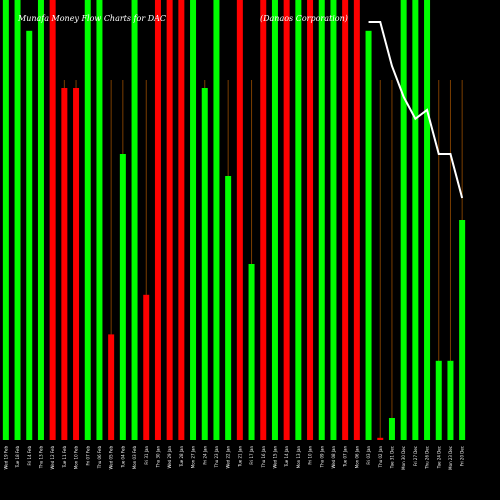  I want to click on trend-line, so click(416, 110).